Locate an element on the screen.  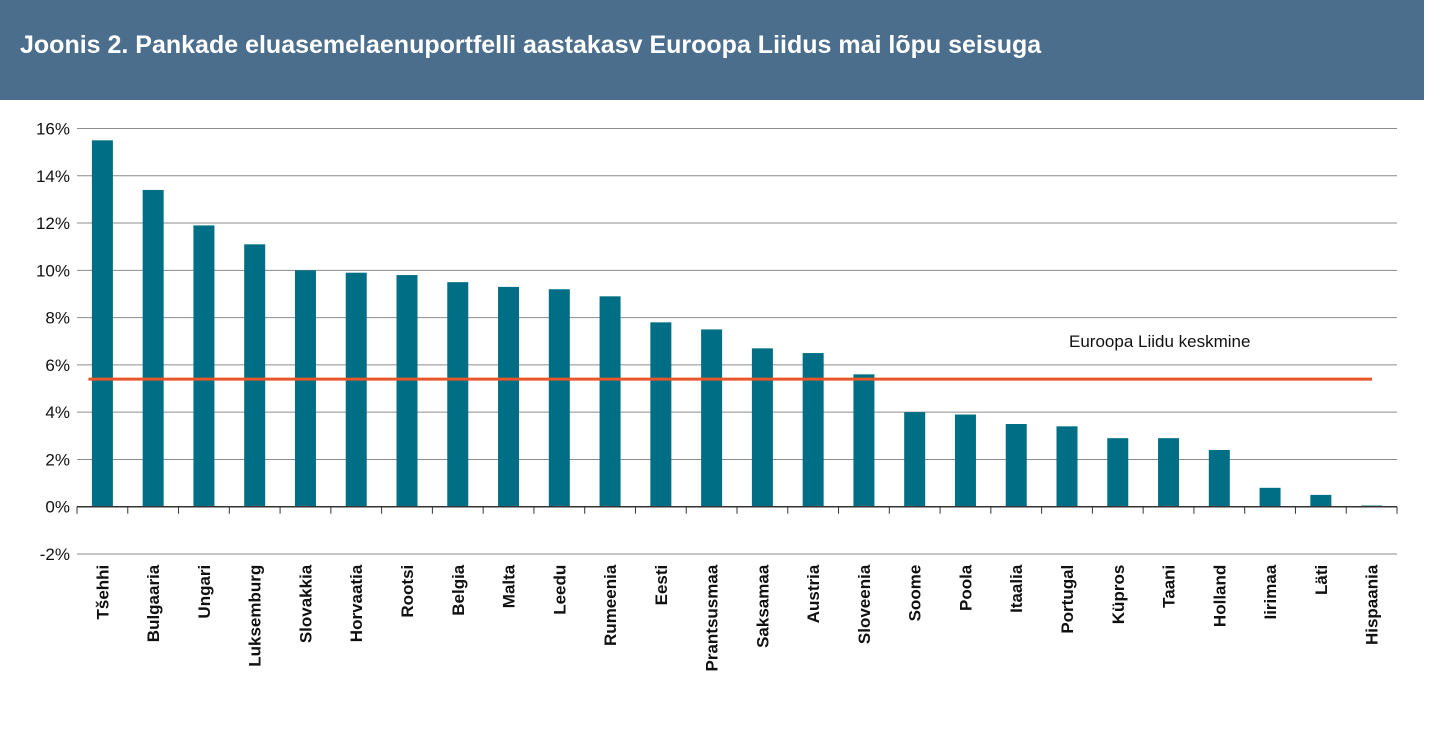
category-label: Küpros is located at coordinates (1118, 595).